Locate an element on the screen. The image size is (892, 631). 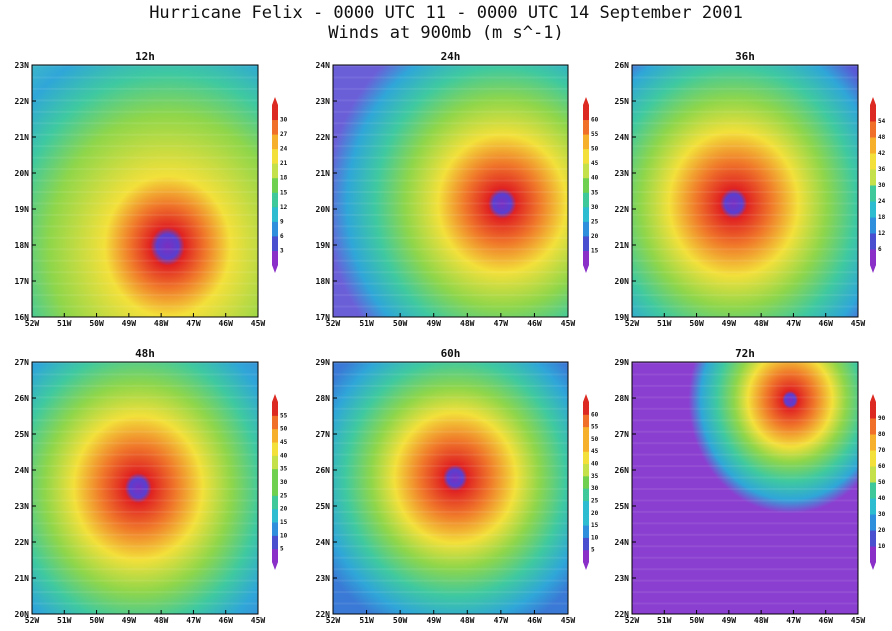
y-tick-label: 29N is located at coordinates (622, 362).